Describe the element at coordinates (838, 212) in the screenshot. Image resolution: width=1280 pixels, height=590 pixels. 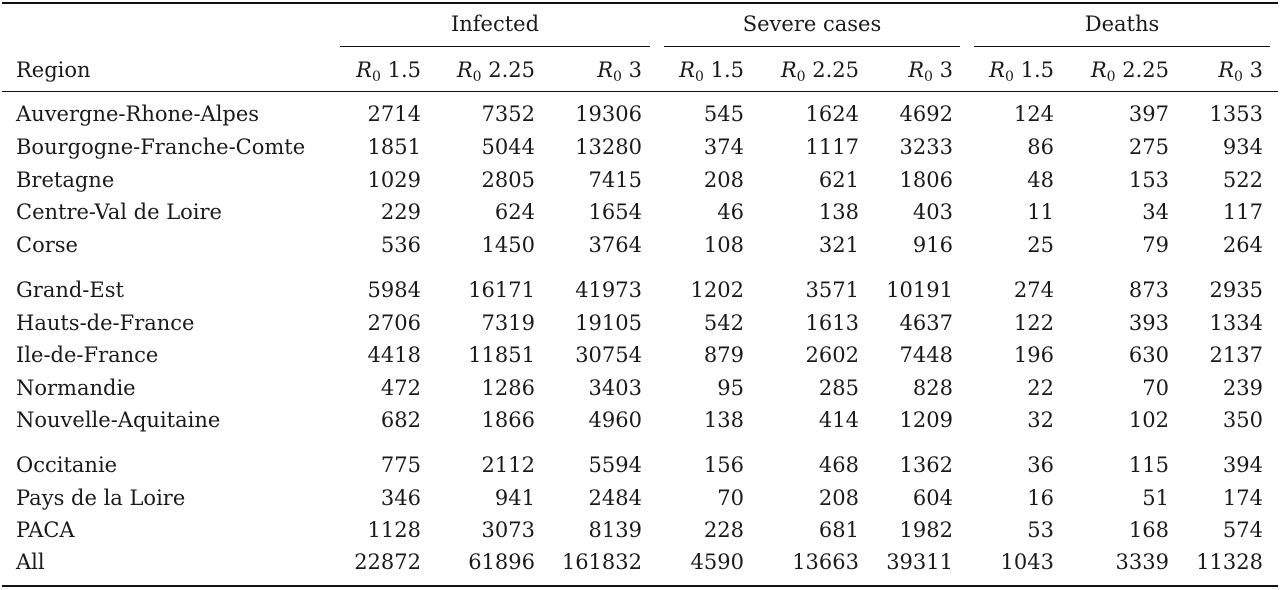
I see `value-cell: 138` at that location.